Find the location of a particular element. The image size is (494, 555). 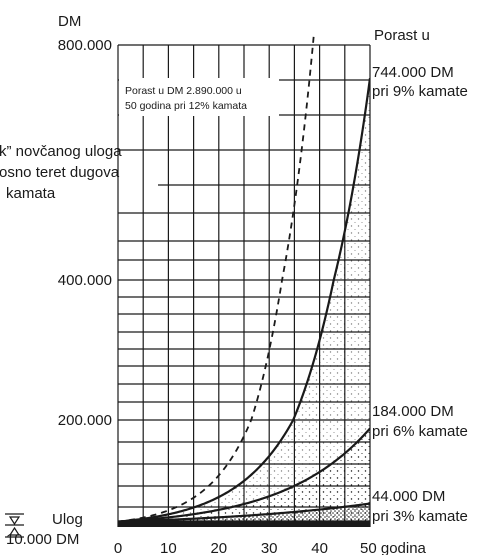

principal-band is located at coordinates (244, 524).